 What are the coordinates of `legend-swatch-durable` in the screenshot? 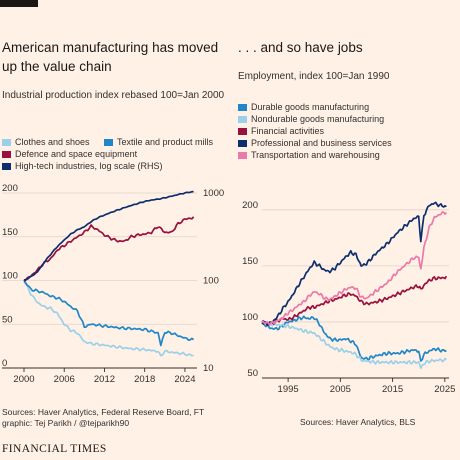 It's located at (242, 107).